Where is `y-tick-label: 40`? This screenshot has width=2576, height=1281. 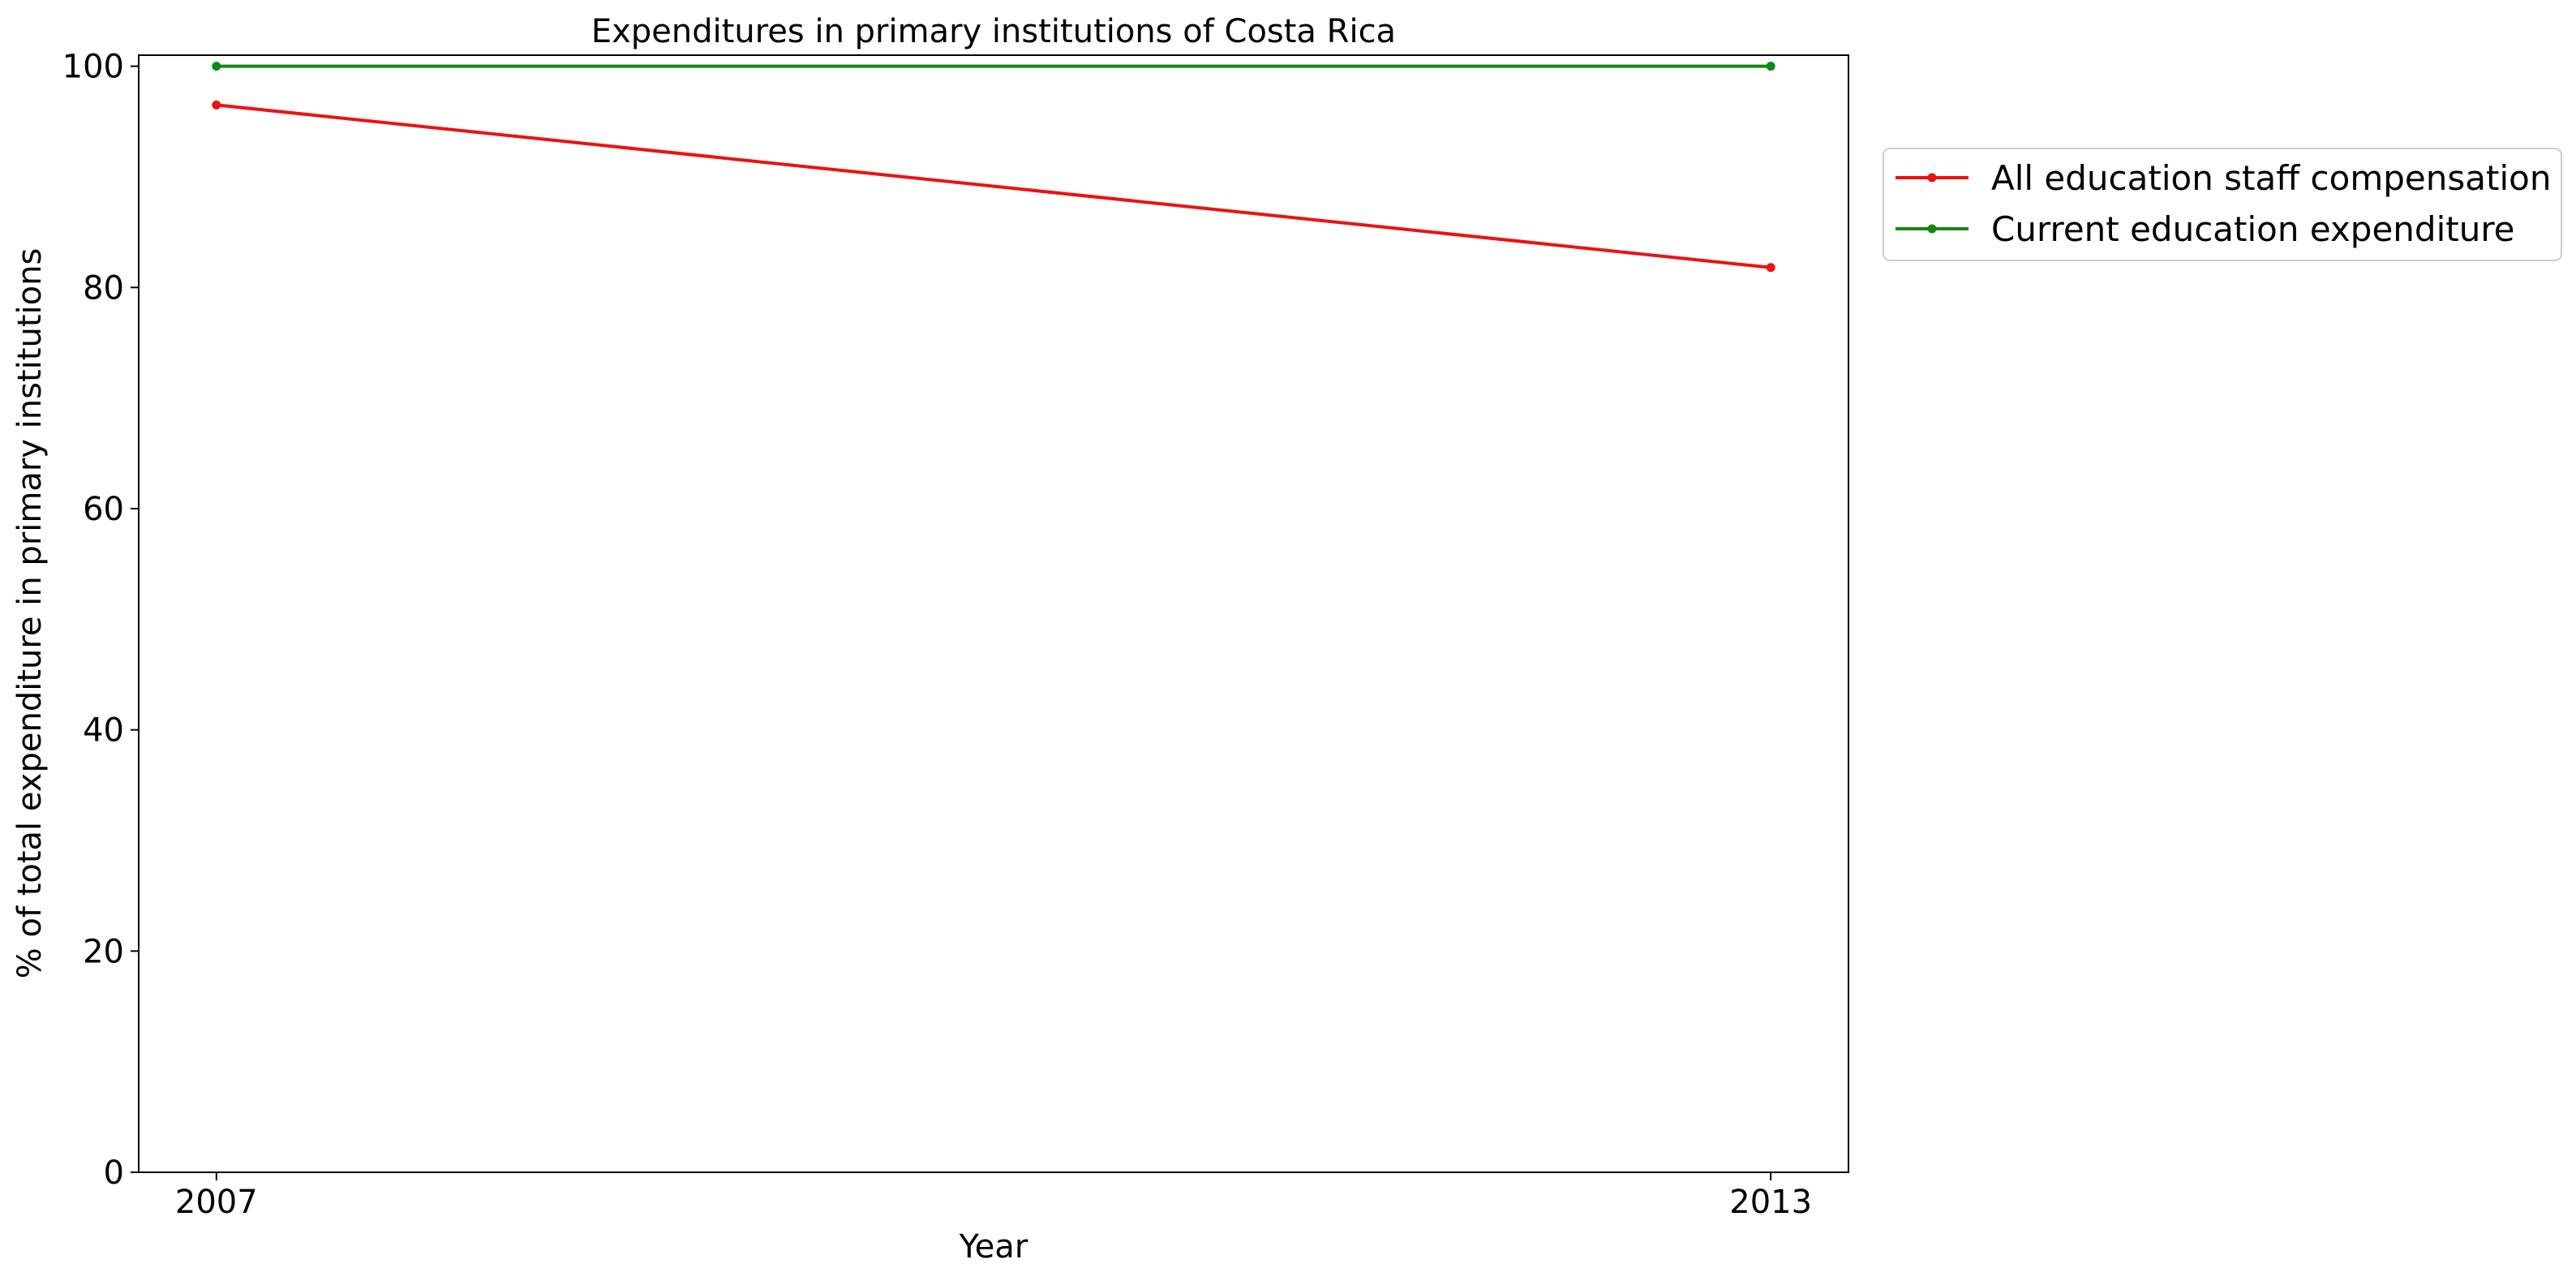 y-tick-label: 40 is located at coordinates (103, 731).